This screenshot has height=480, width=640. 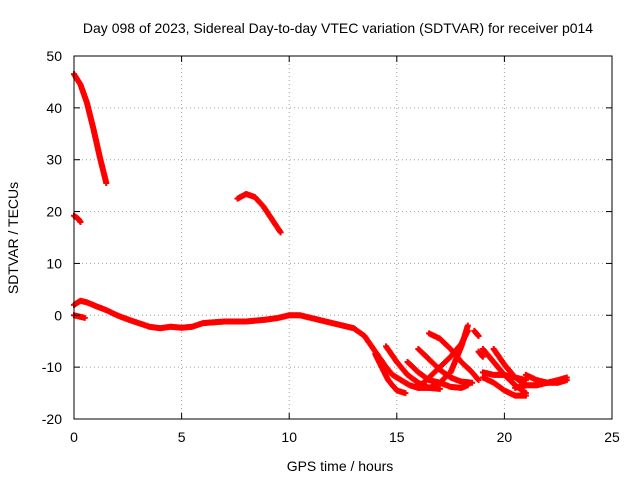 I want to click on y-tick-label: 40, so click(x=54, y=108).